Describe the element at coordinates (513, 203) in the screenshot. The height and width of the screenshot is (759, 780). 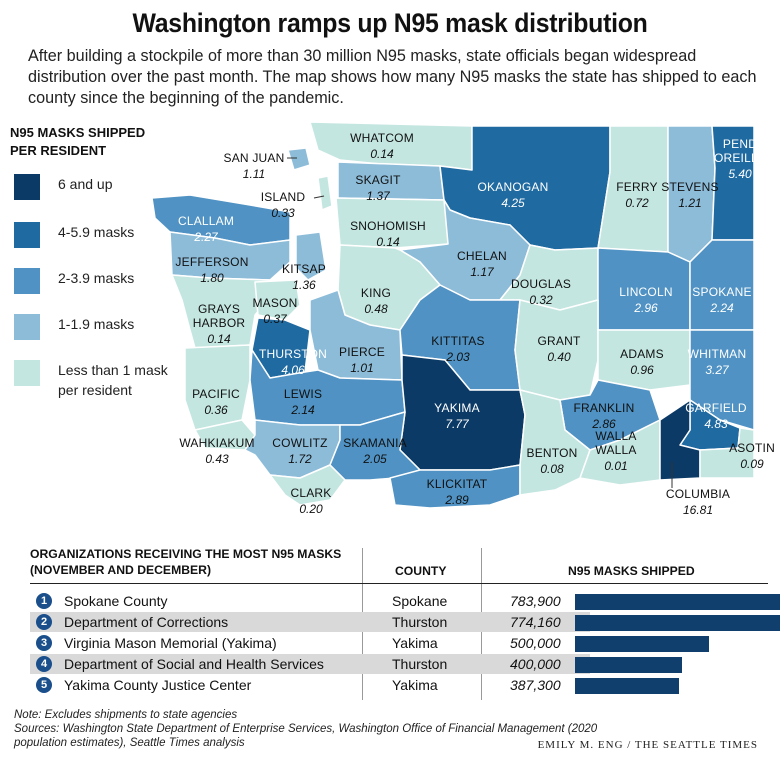
I see `county-value: 4.25` at that location.